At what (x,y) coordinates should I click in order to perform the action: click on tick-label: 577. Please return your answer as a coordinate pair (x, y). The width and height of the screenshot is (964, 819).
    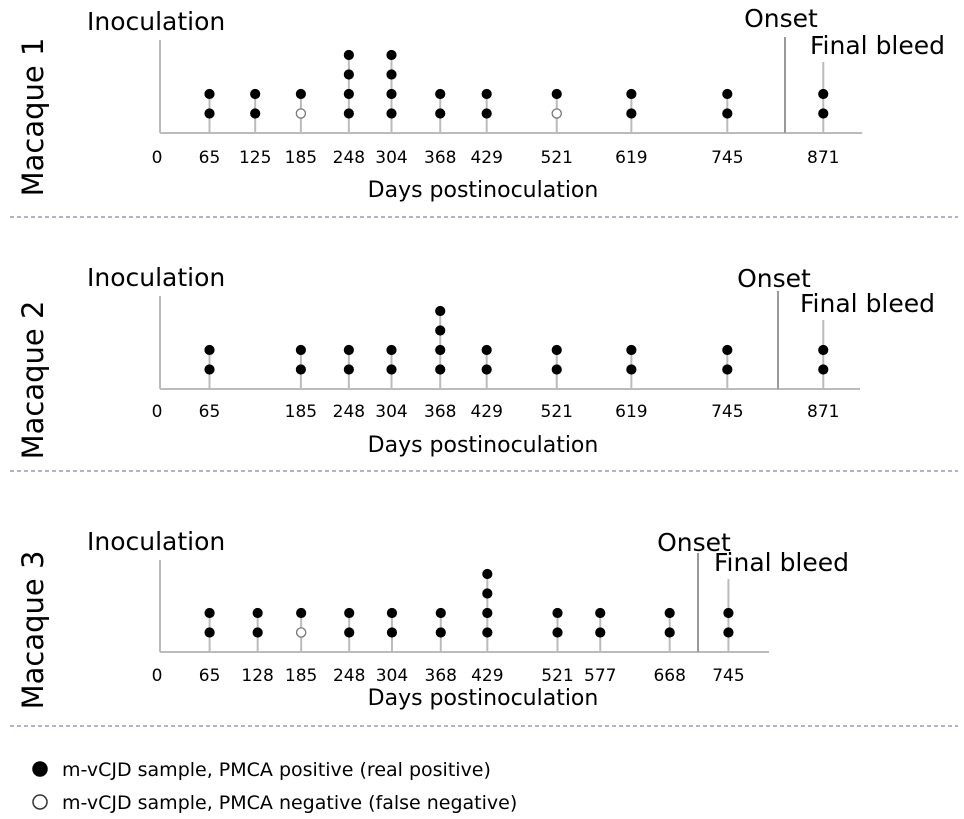
    Looking at the image, I should click on (600, 676).